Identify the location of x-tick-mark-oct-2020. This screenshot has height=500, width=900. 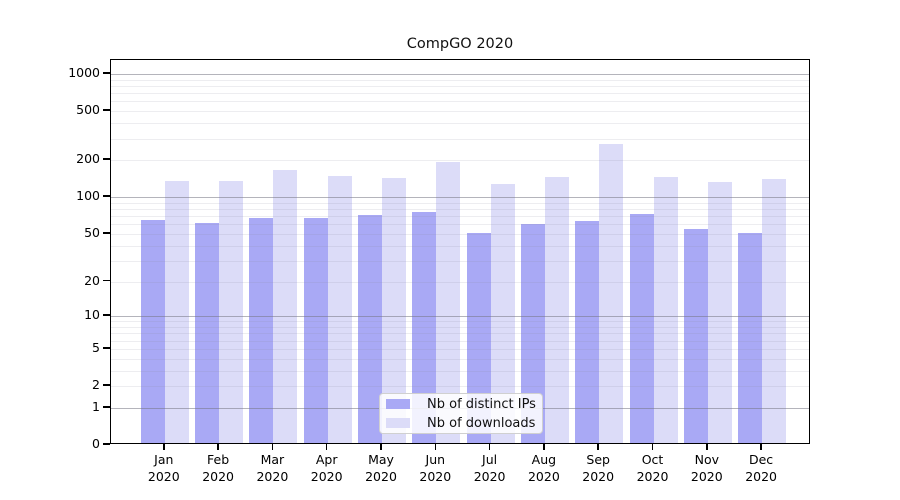
(652, 447).